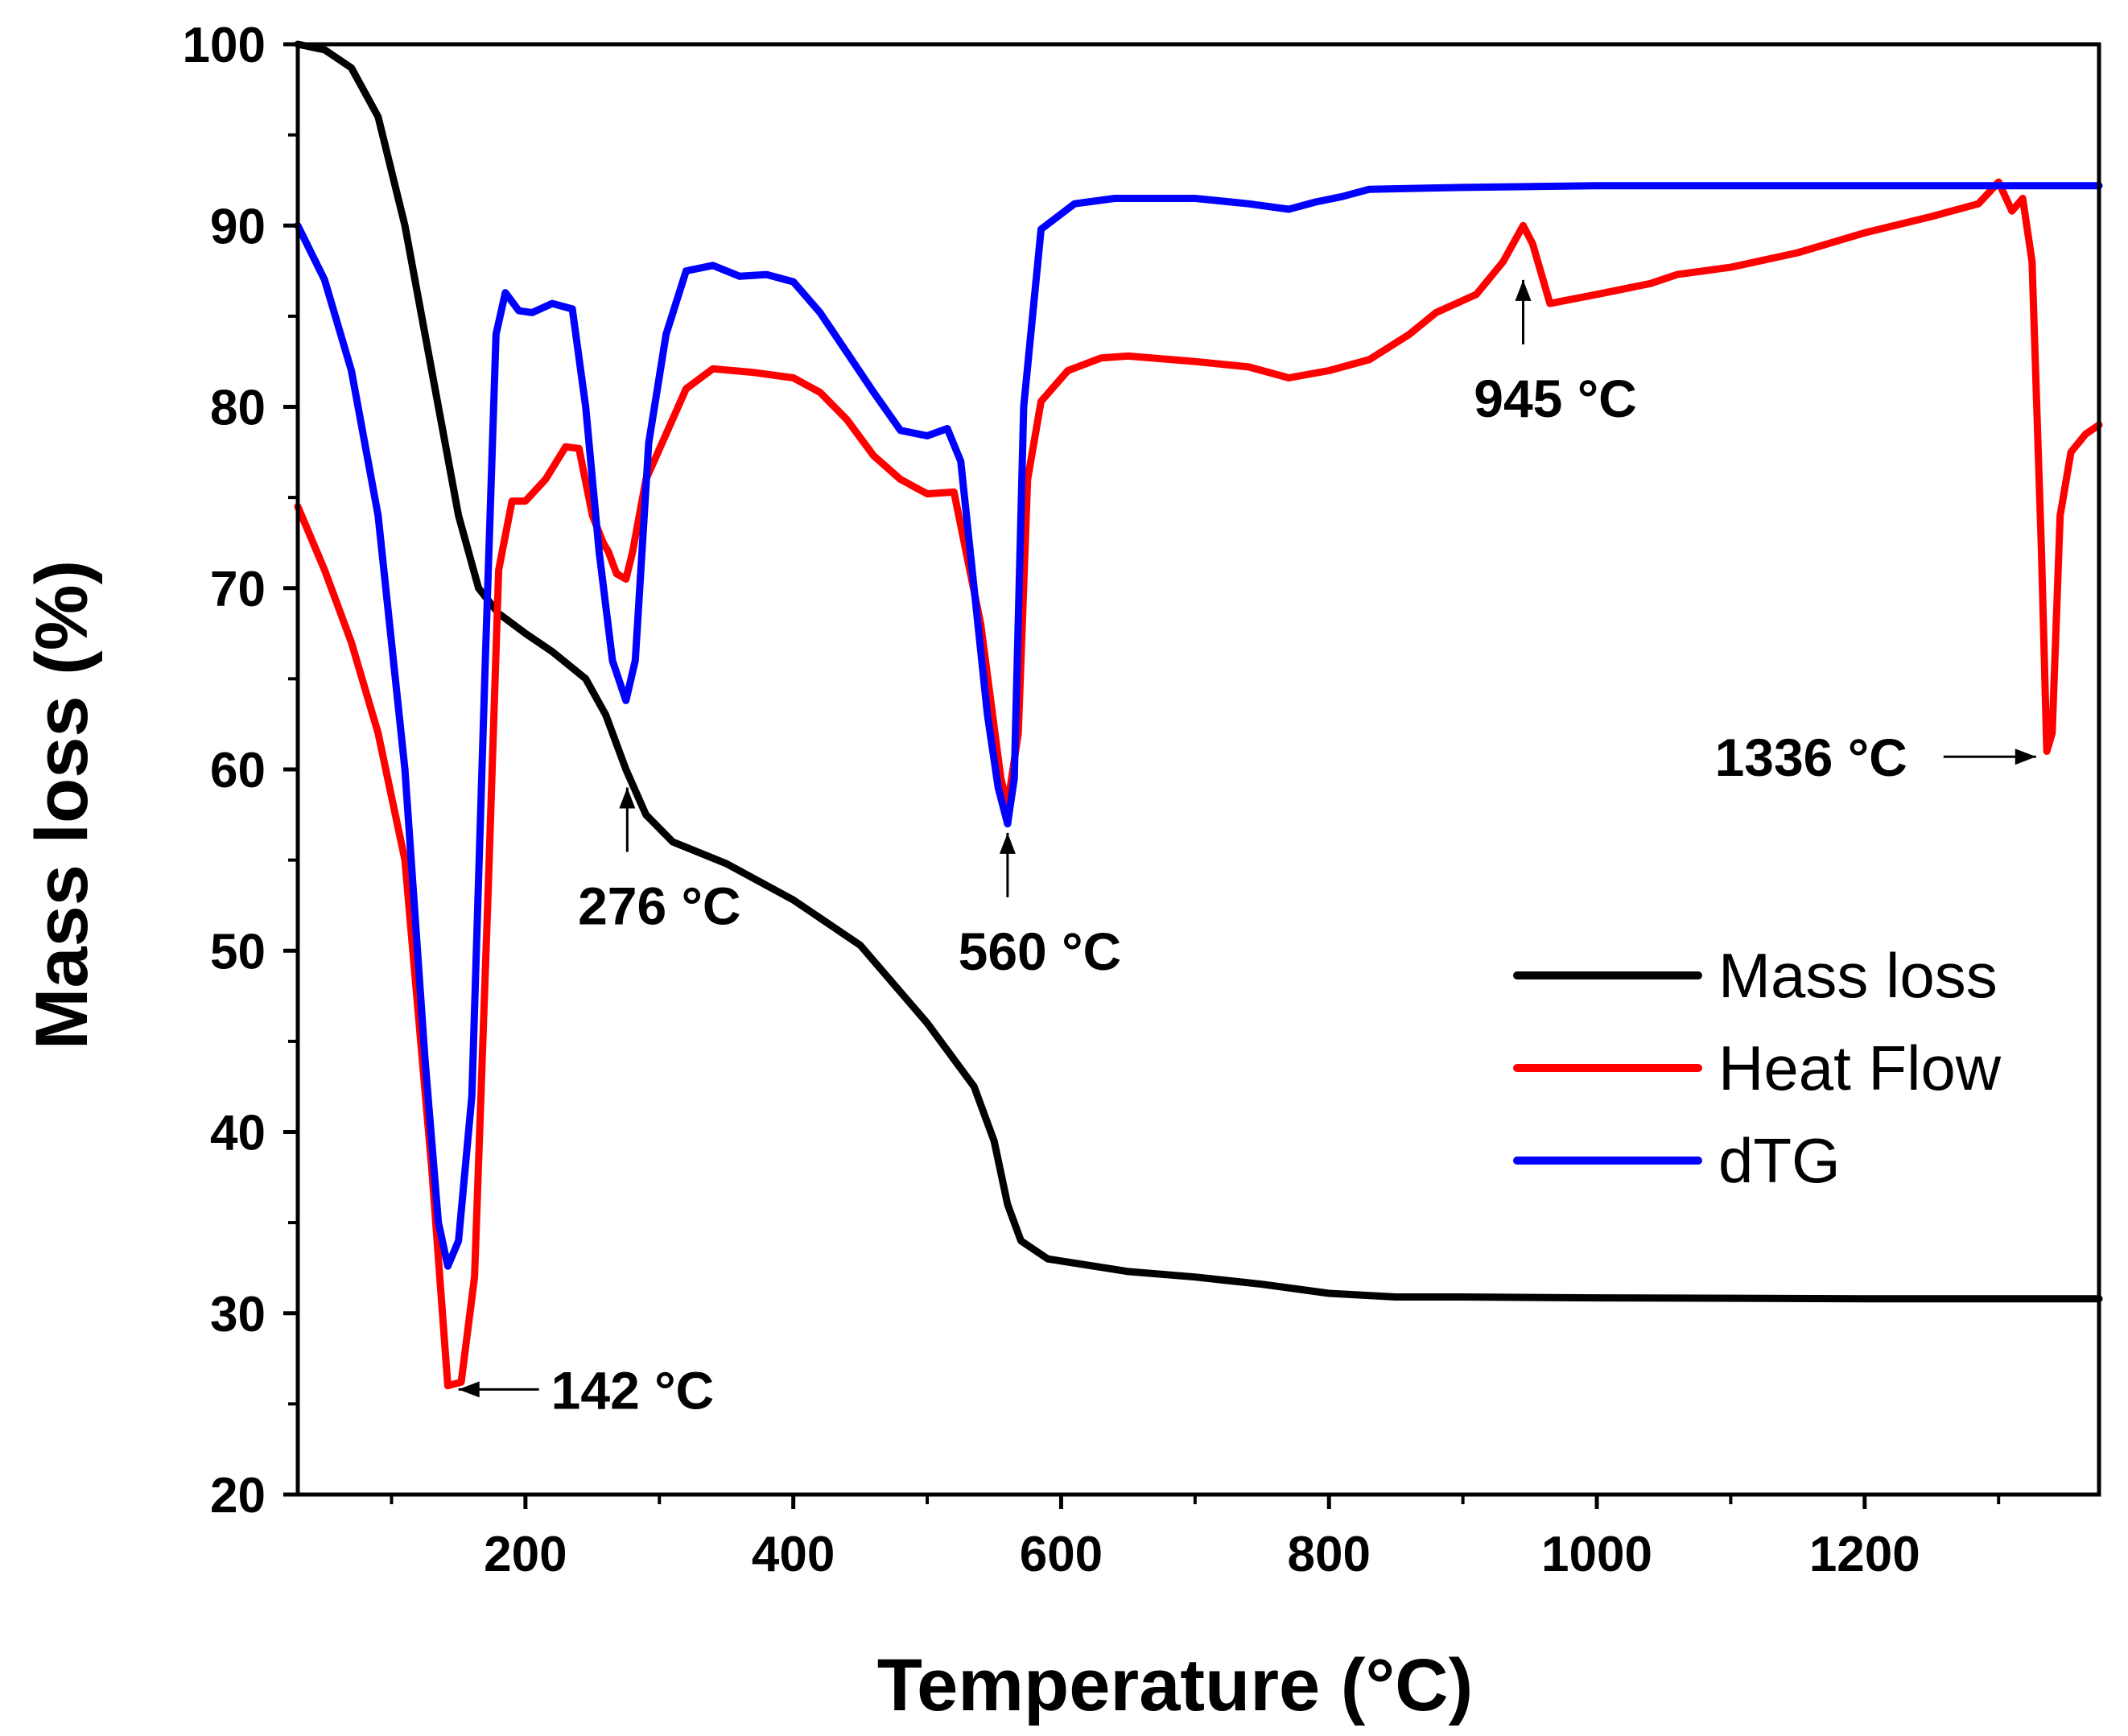  I want to click on annotation-label: 1336 °C, so click(1811, 757).